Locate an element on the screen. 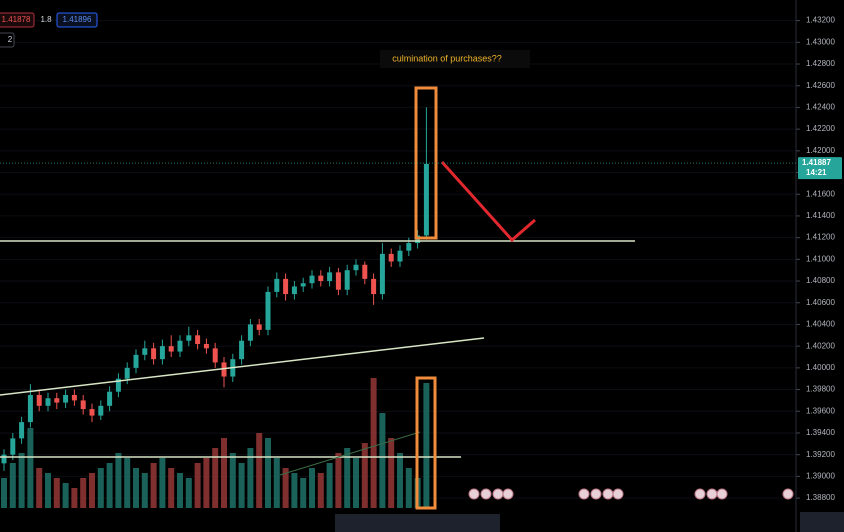 The height and width of the screenshot is (532, 844). y-tick-label: 1.41400 is located at coordinates (820, 215).